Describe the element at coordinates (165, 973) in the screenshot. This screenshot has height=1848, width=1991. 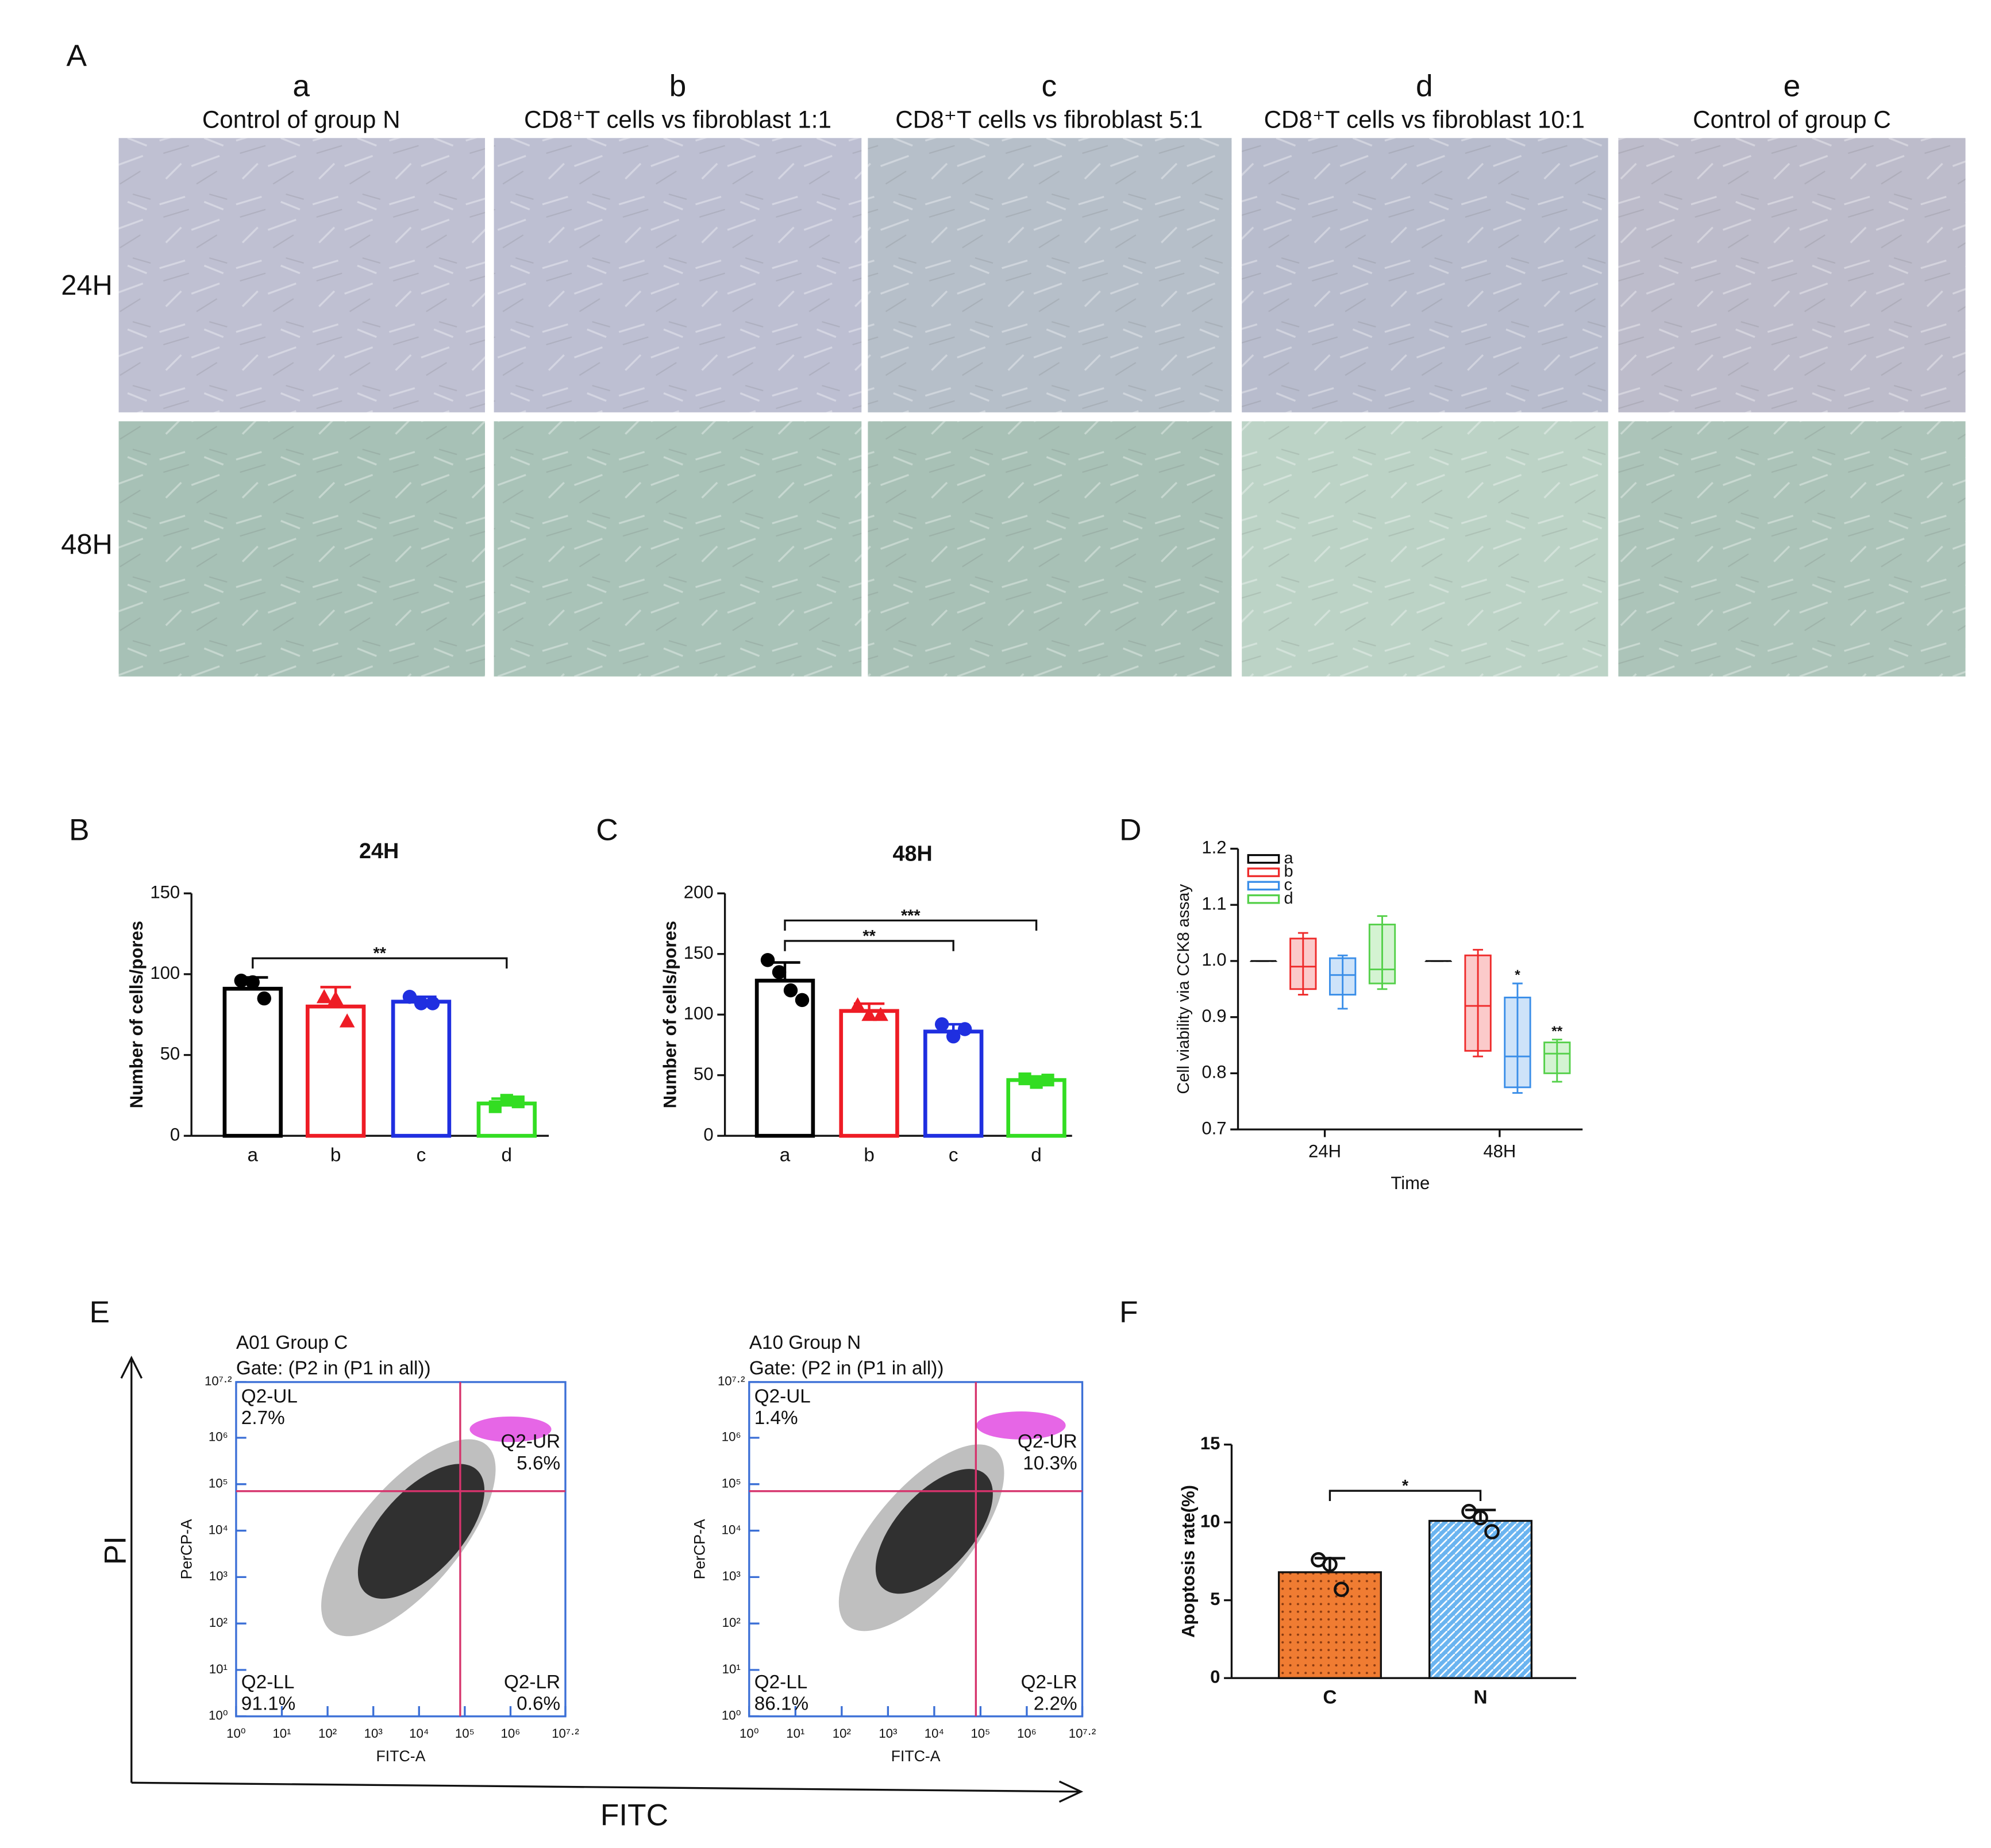
I see `y-tick-label: 100` at that location.